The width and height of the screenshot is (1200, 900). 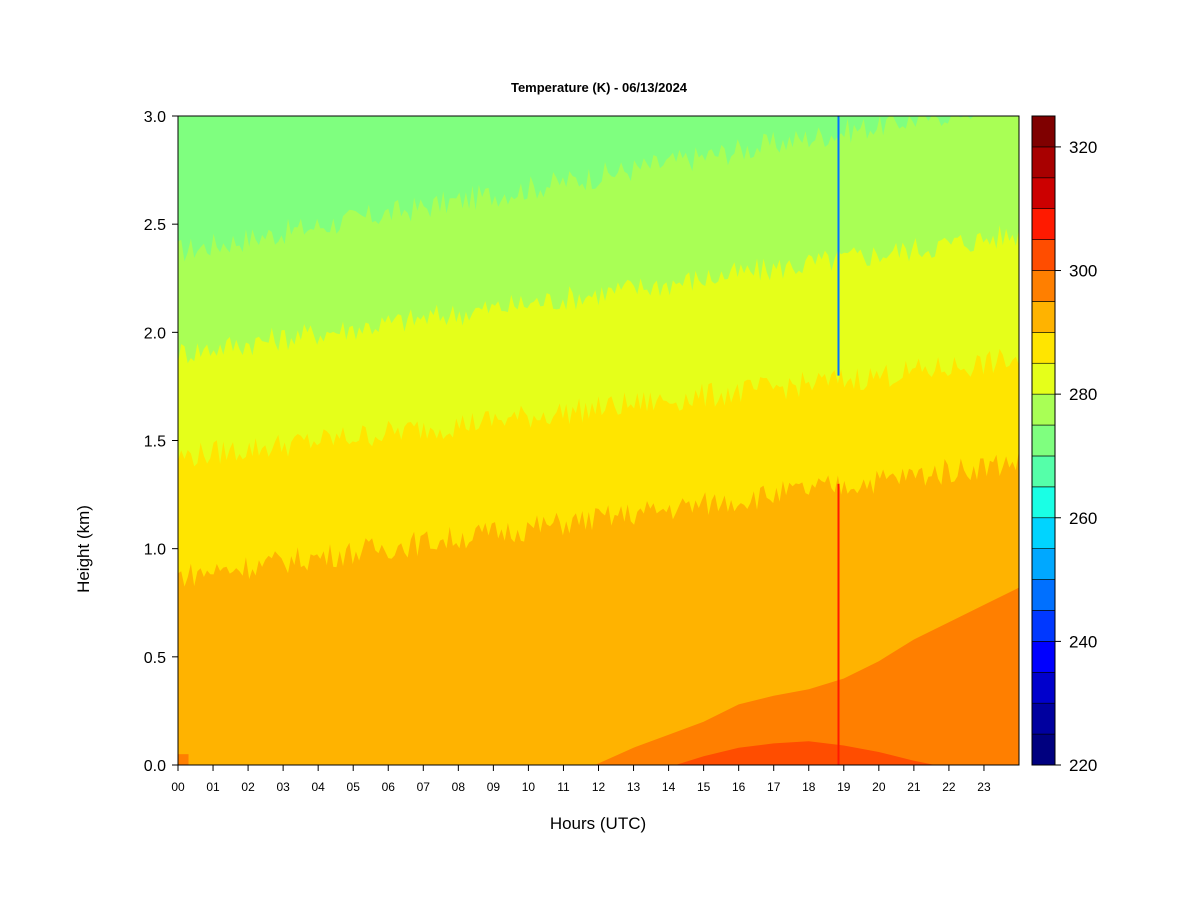 What do you see at coordinates (984, 787) in the screenshot?
I see `x-tick-label: 23` at bounding box center [984, 787].